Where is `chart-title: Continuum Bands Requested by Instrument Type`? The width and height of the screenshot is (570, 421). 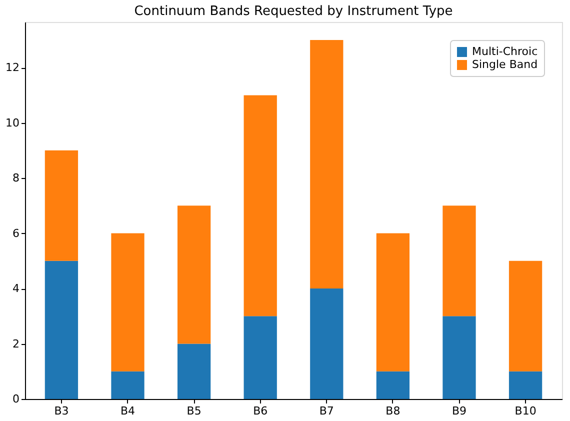 chart-title: Continuum Bands Requested by Instrument Type is located at coordinates (293, 11).